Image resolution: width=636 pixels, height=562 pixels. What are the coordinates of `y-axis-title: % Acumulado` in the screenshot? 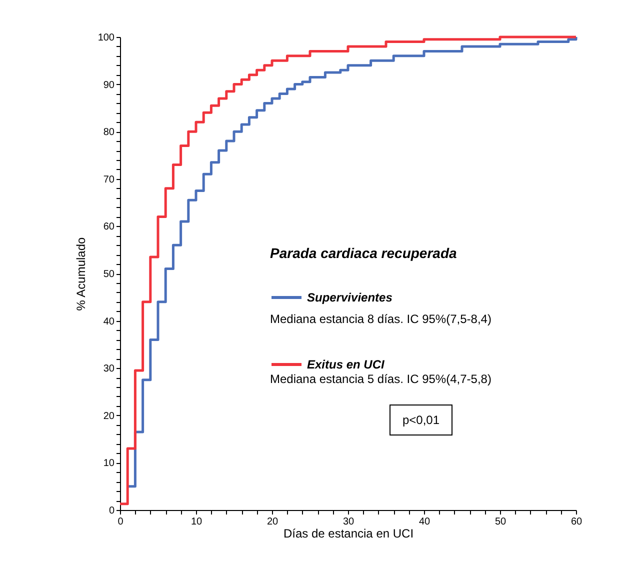 It's located at (81, 273).